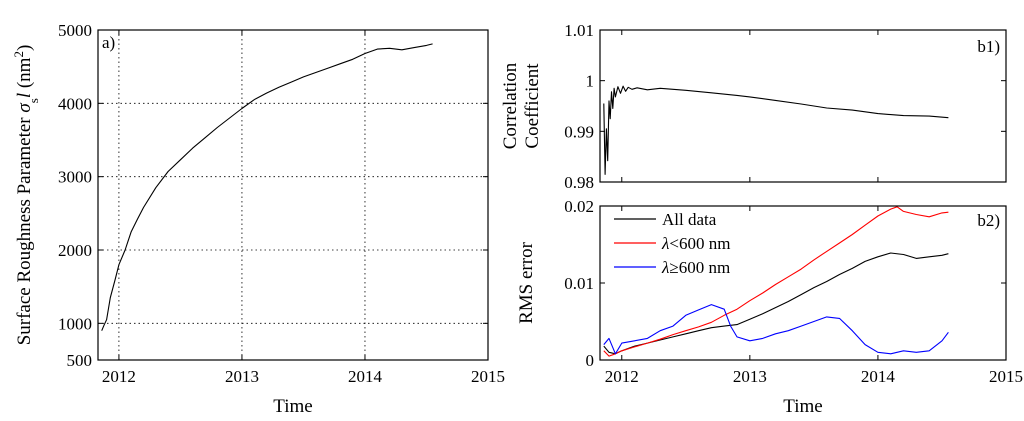 This screenshot has height=421, width=1024. I want to click on legend-entry-0: All data, so click(689, 219).